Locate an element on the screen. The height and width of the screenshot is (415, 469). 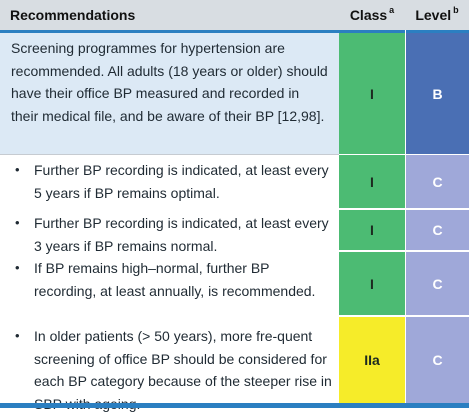
level-badge-row-5: C is located at coordinates (437, 360).